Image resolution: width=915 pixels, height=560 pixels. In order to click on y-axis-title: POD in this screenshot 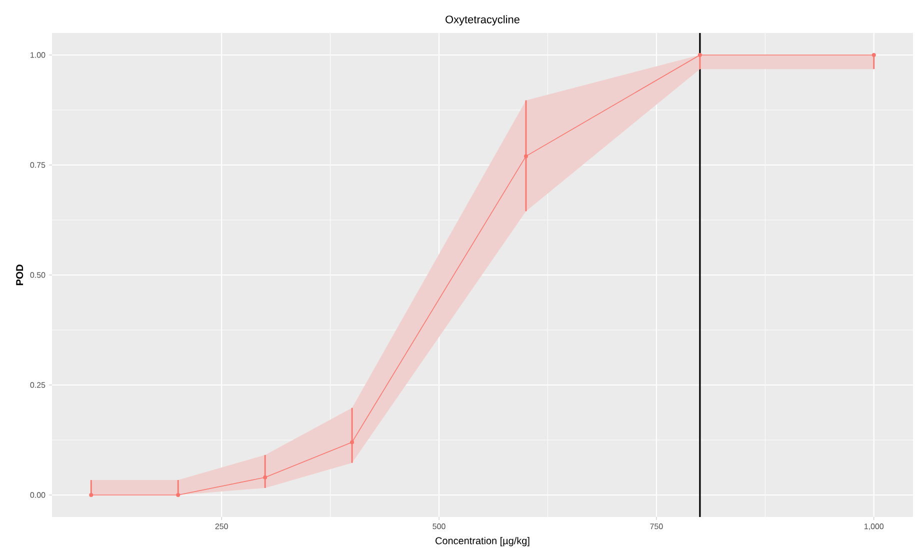, I will do `click(20, 275)`.